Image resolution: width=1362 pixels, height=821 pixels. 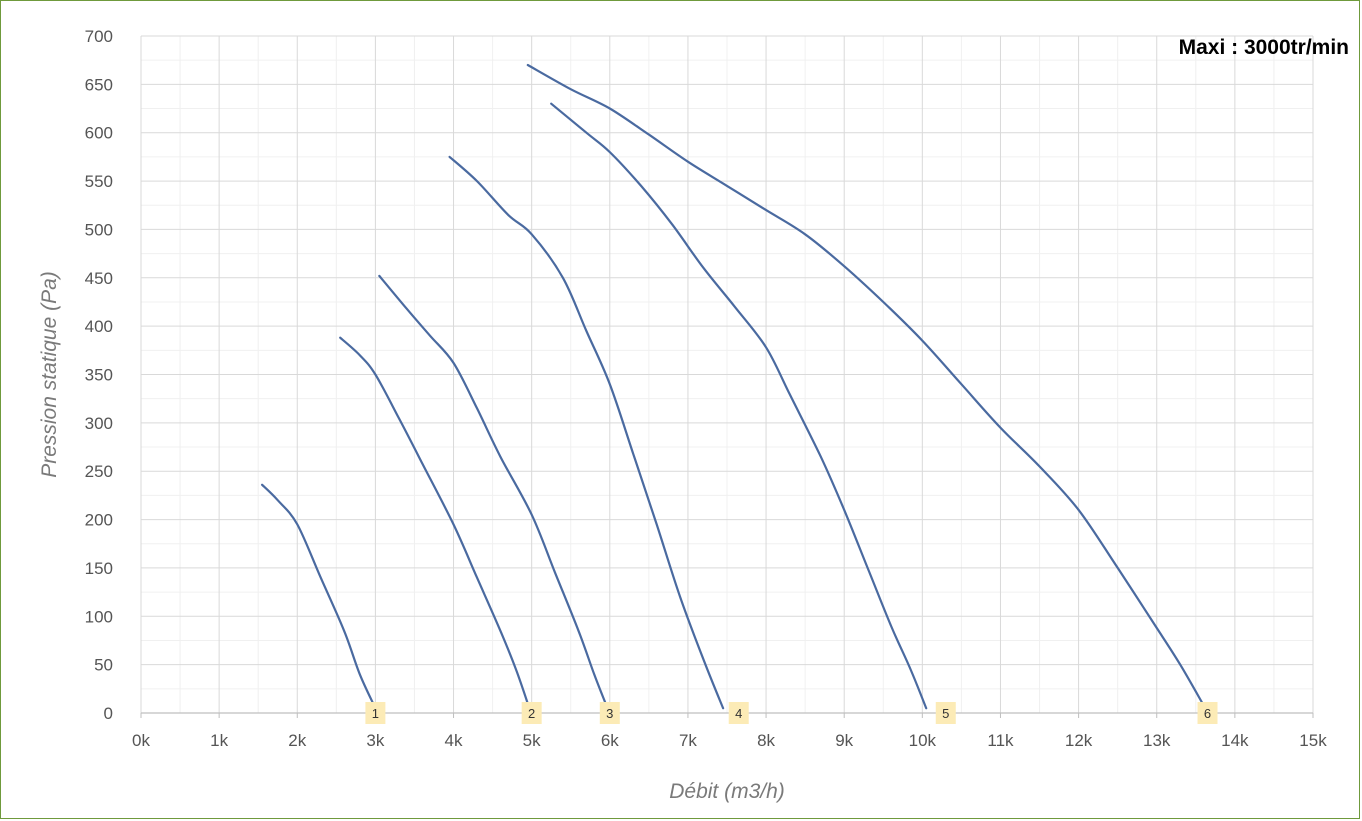 What do you see at coordinates (103, 665) in the screenshot?
I see `y-tick-label: 50` at bounding box center [103, 665].